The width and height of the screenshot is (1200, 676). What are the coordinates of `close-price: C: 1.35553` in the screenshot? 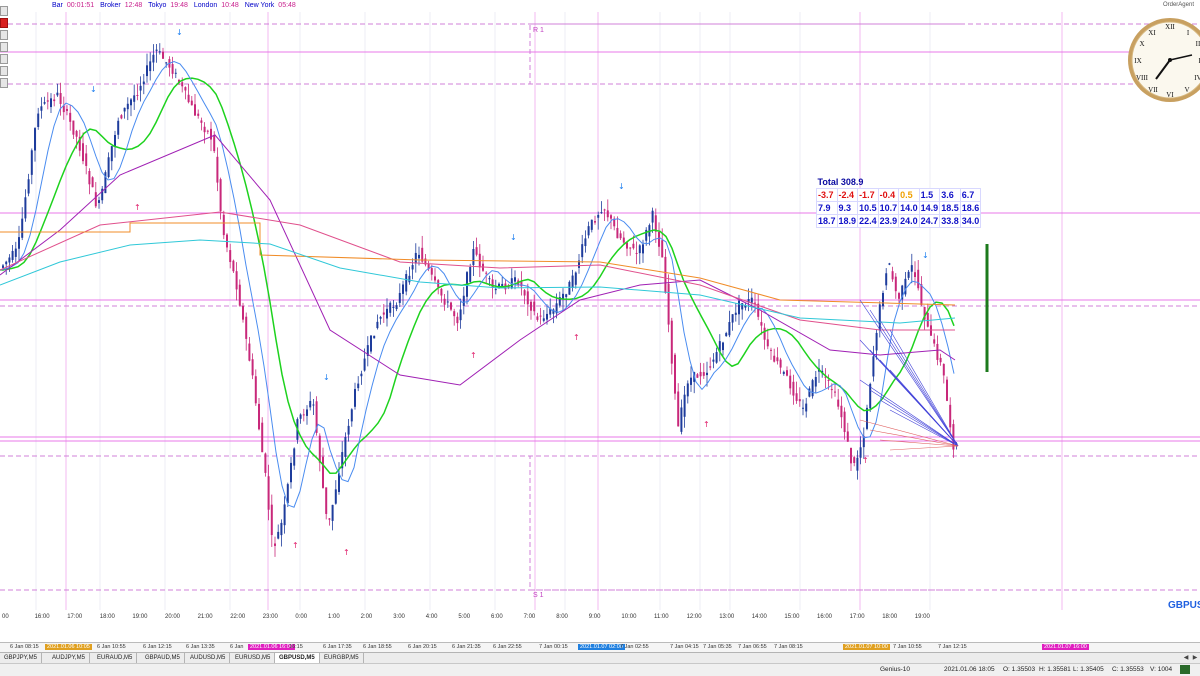 It's located at (1128, 670).